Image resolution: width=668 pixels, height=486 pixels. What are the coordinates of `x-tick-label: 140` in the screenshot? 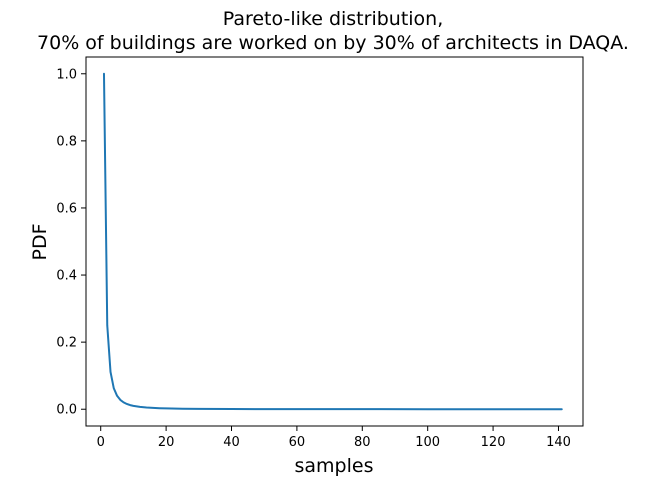 It's located at (558, 442).